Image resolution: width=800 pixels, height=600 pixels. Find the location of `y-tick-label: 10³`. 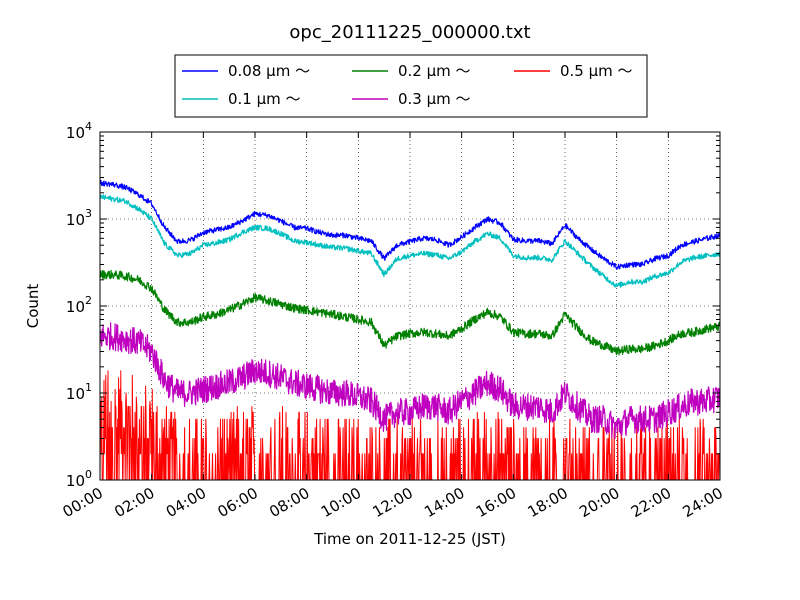

y-tick-label: 10³ is located at coordinates (79, 218).